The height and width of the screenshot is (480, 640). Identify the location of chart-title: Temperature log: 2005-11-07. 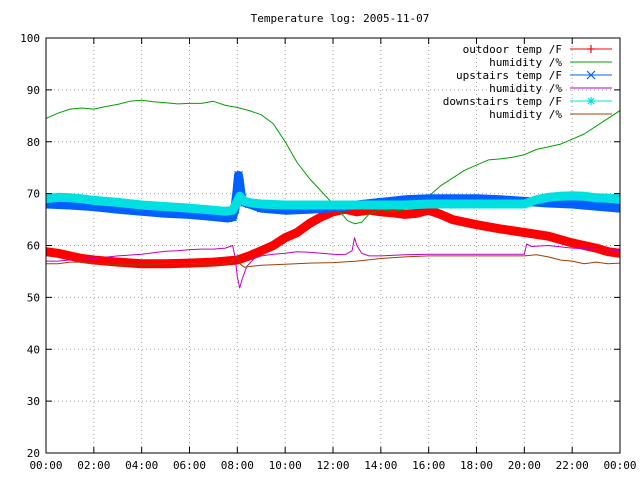
(340, 18).